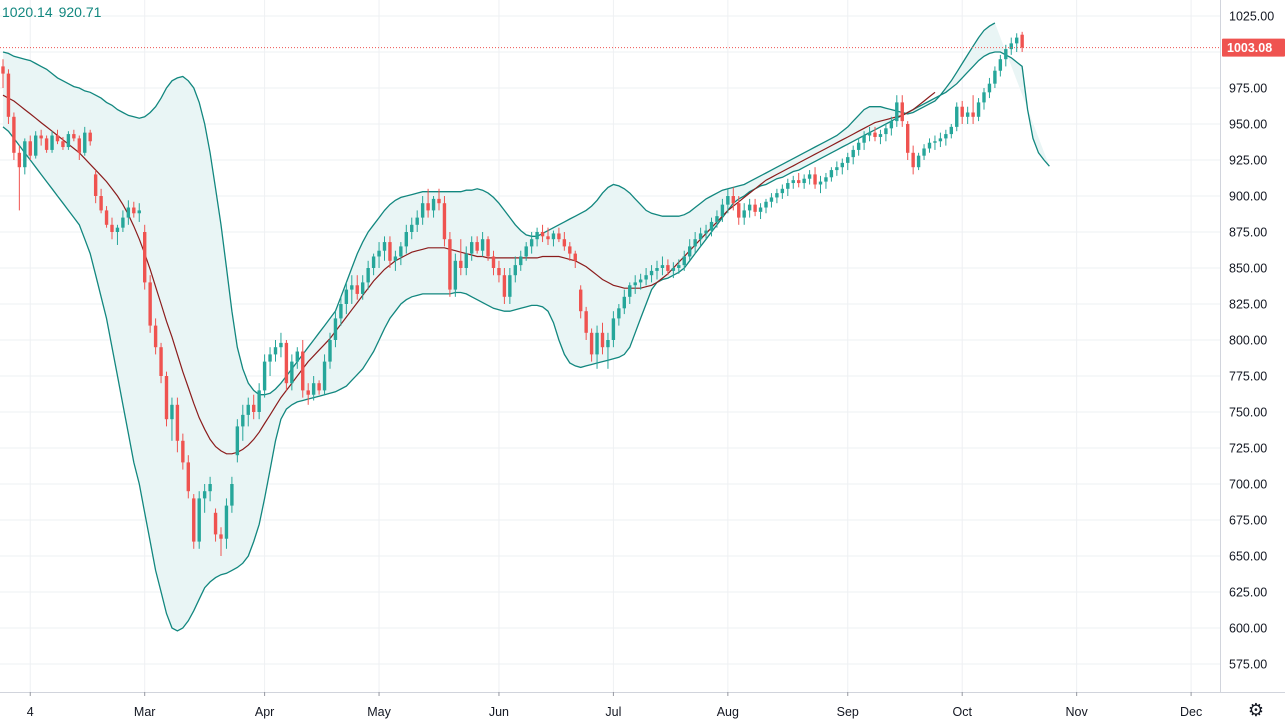 This screenshot has width=1285, height=722. I want to click on time-tick-label: Oct, so click(962, 712).